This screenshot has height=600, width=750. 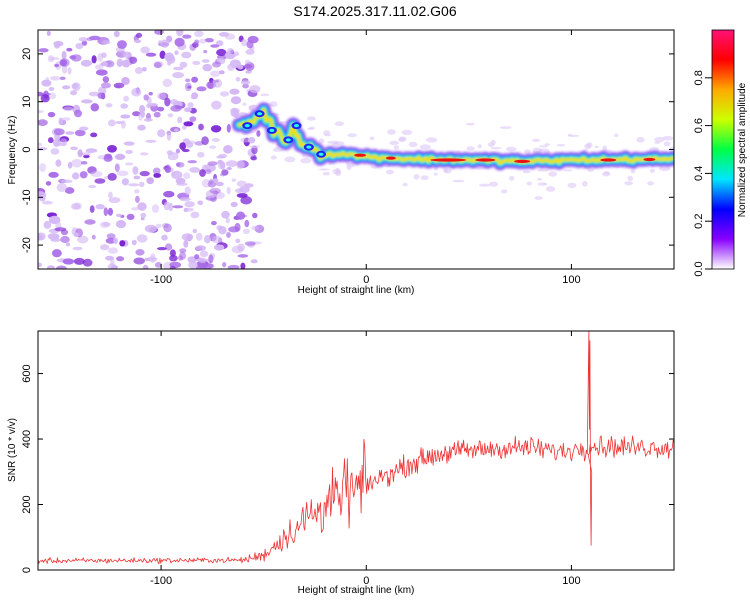 What do you see at coordinates (27, 570) in the screenshot?
I see `snr-ytick-label: 0` at bounding box center [27, 570].